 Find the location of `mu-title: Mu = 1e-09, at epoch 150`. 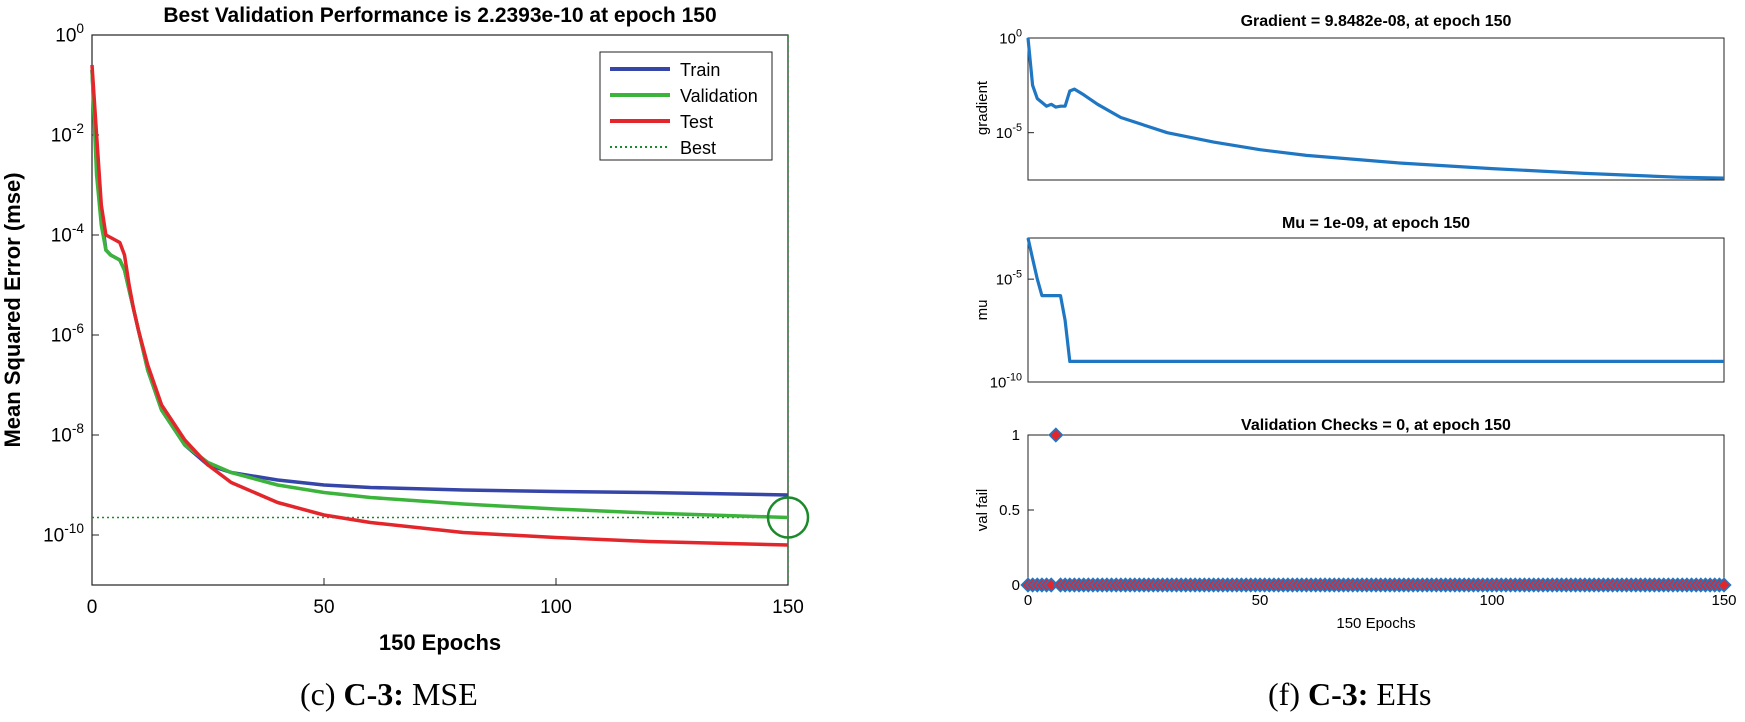

mu-title: Mu = 1e-09, at epoch 150 is located at coordinates (1376, 223).